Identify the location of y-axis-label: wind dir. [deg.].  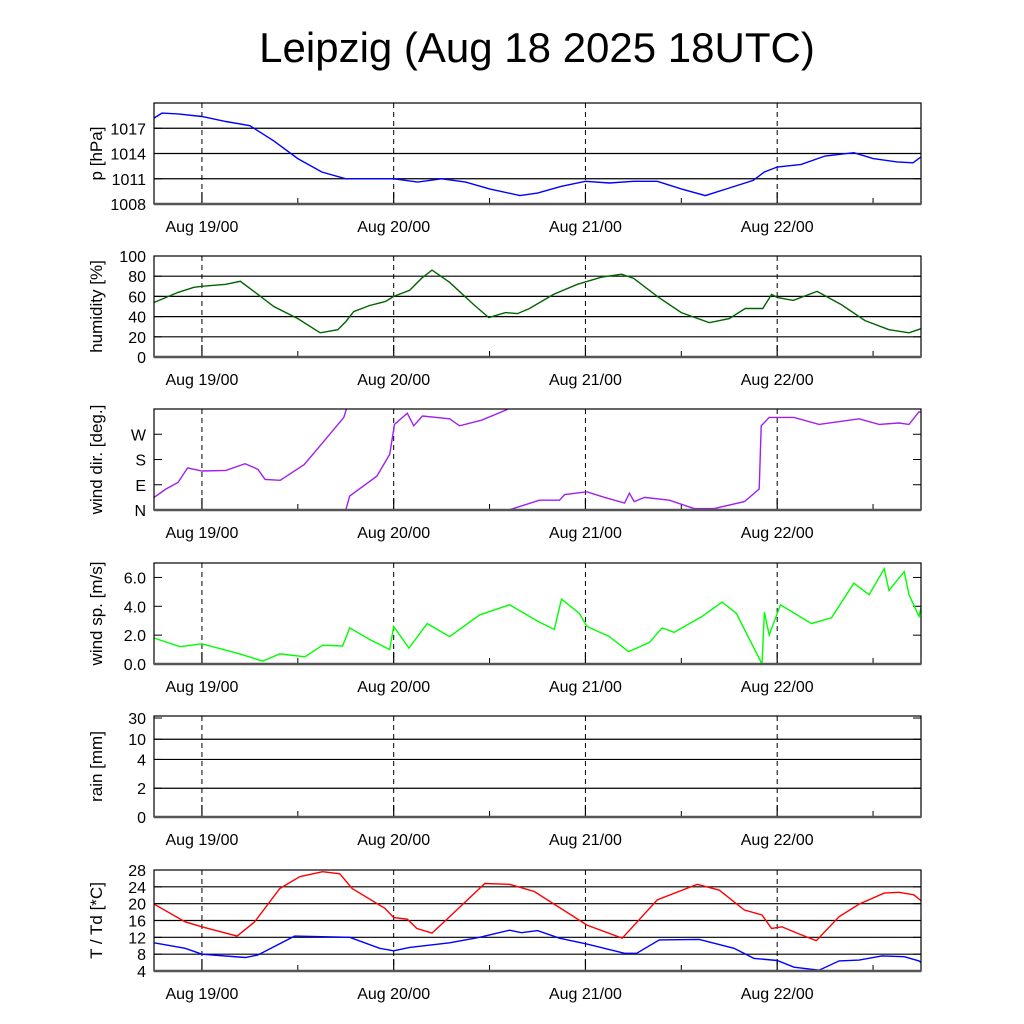
(96, 460).